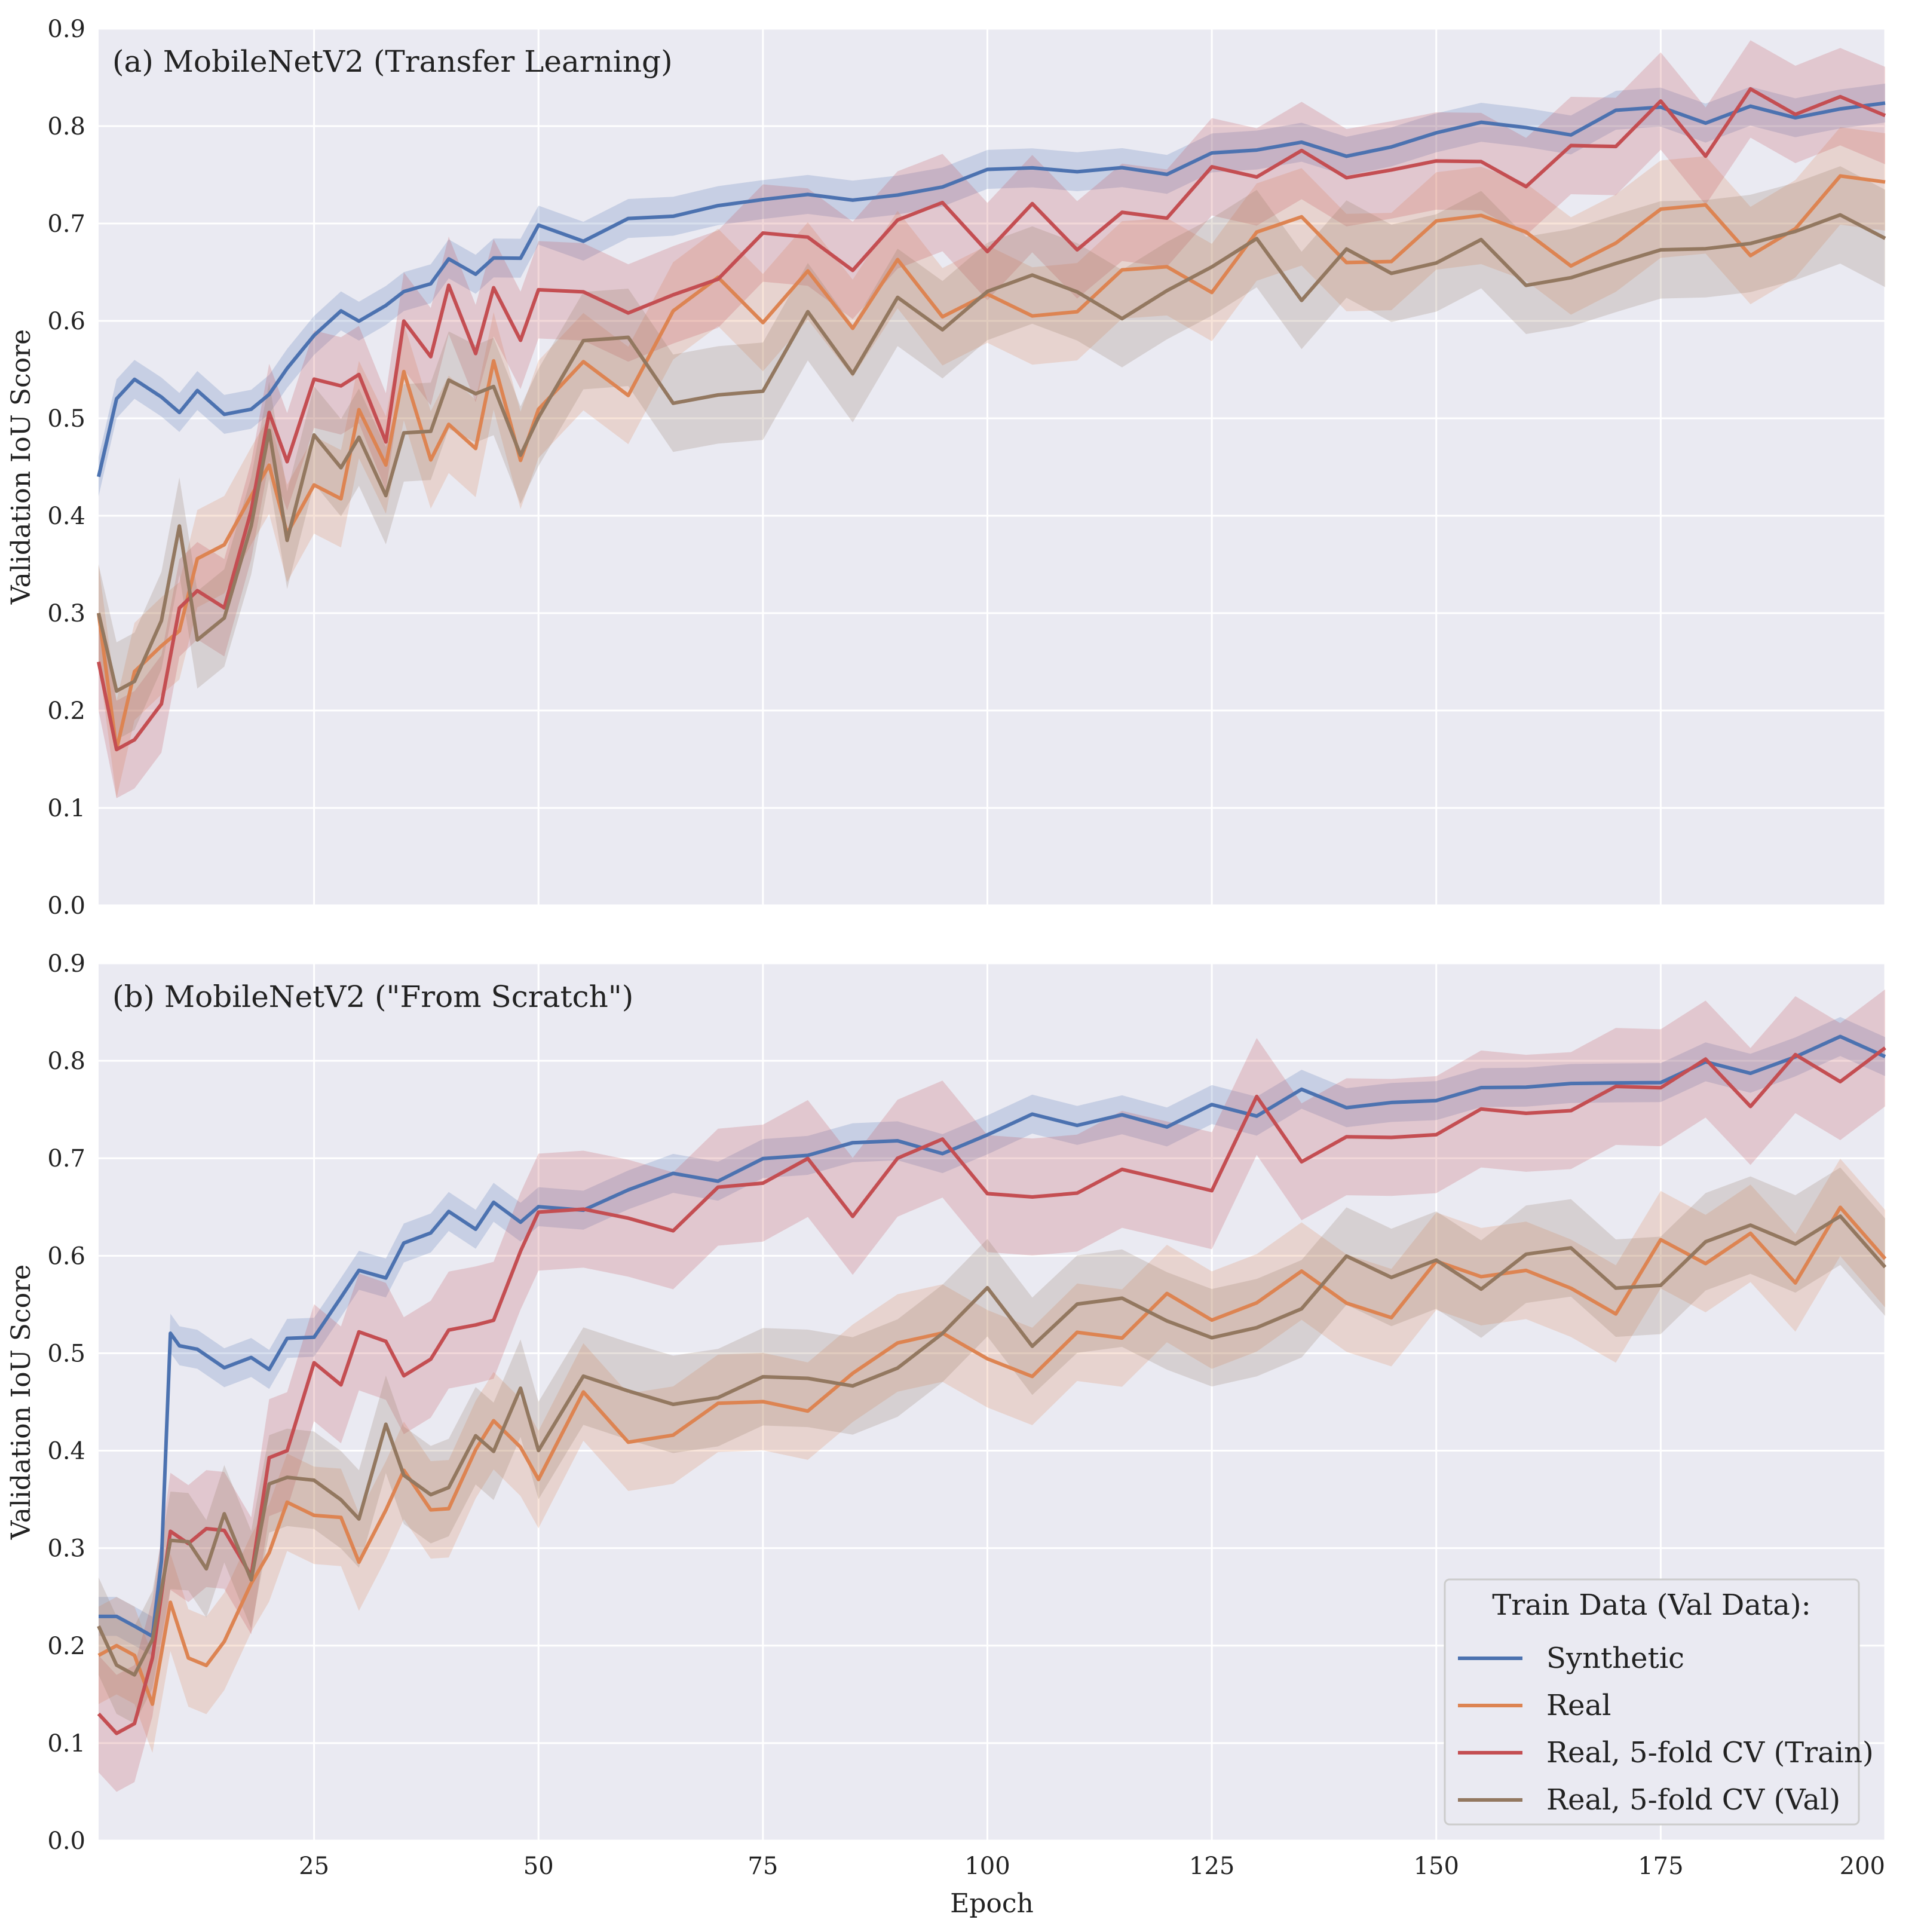  I want to click on xticks-b: 25 50 75 100 125 150 175 200, so click(1092, 1866).